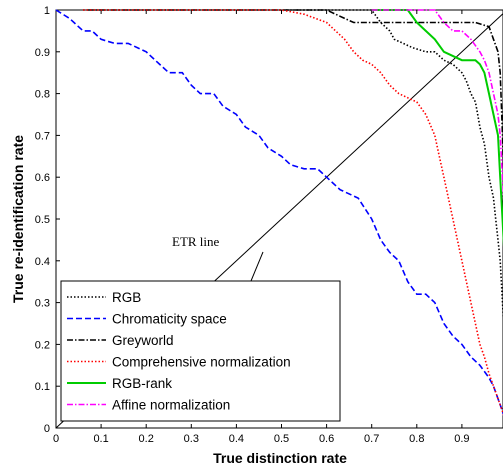 The height and width of the screenshot is (469, 503). Describe the element at coordinates (196, 241) in the screenshot. I see `etr-line-label: ETR line` at that location.